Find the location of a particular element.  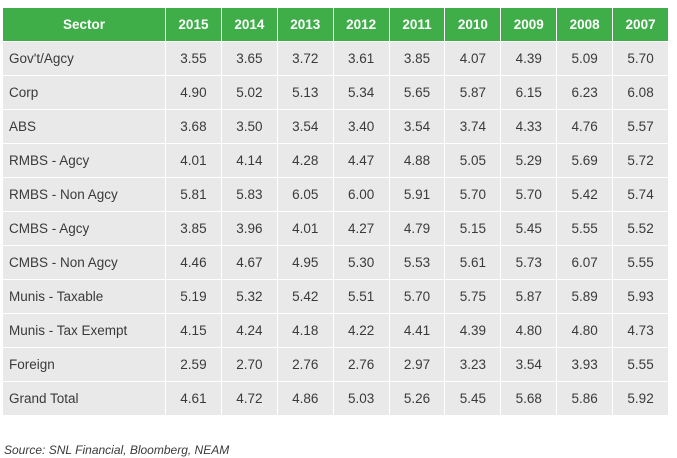

table-cell: 2.97 is located at coordinates (417, 365).